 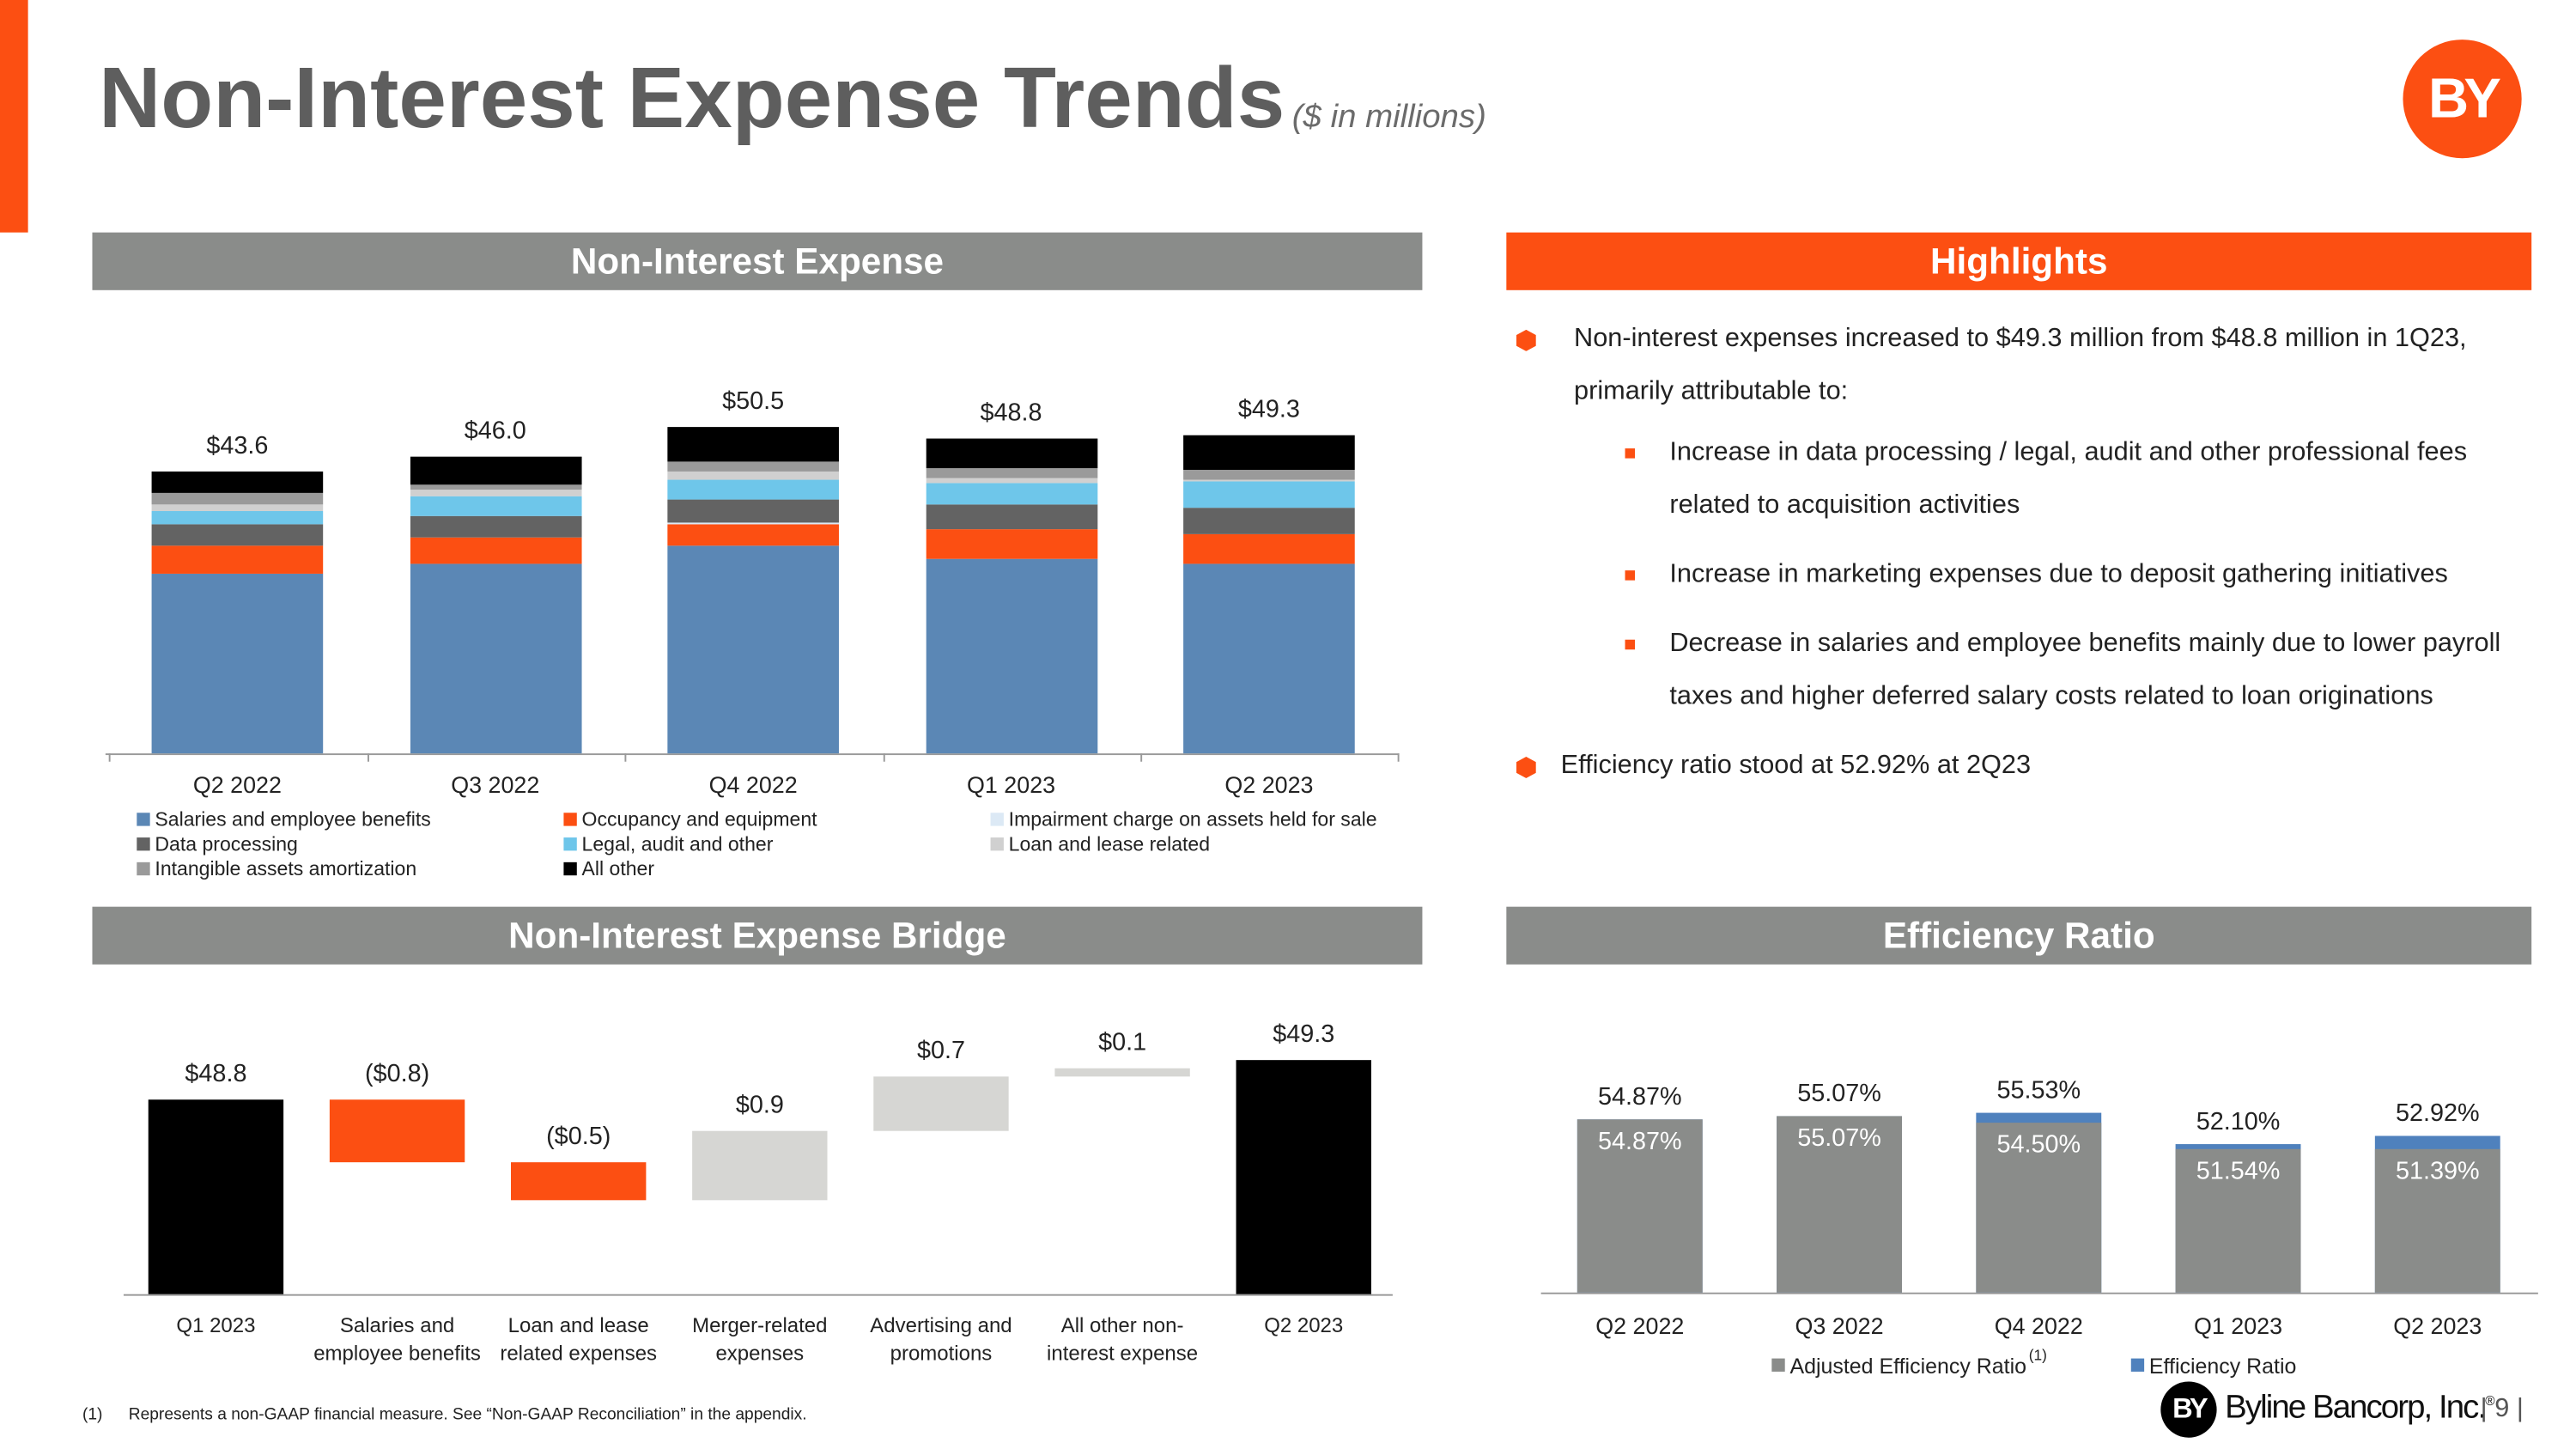 I want to click on footer-company: Byline Bancorp, Inc.®, so click(x=2360, y=1409).